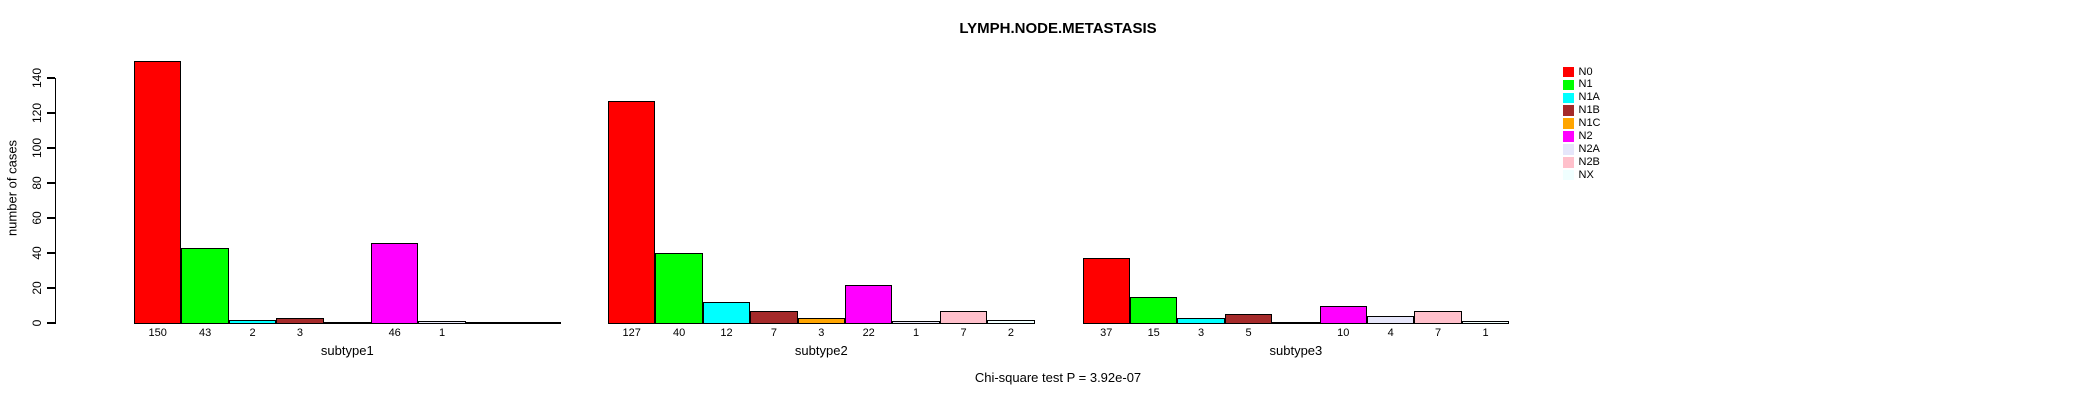 This screenshot has width=2090, height=400. What do you see at coordinates (55, 201) in the screenshot?
I see `y-axis-line` at bounding box center [55, 201].